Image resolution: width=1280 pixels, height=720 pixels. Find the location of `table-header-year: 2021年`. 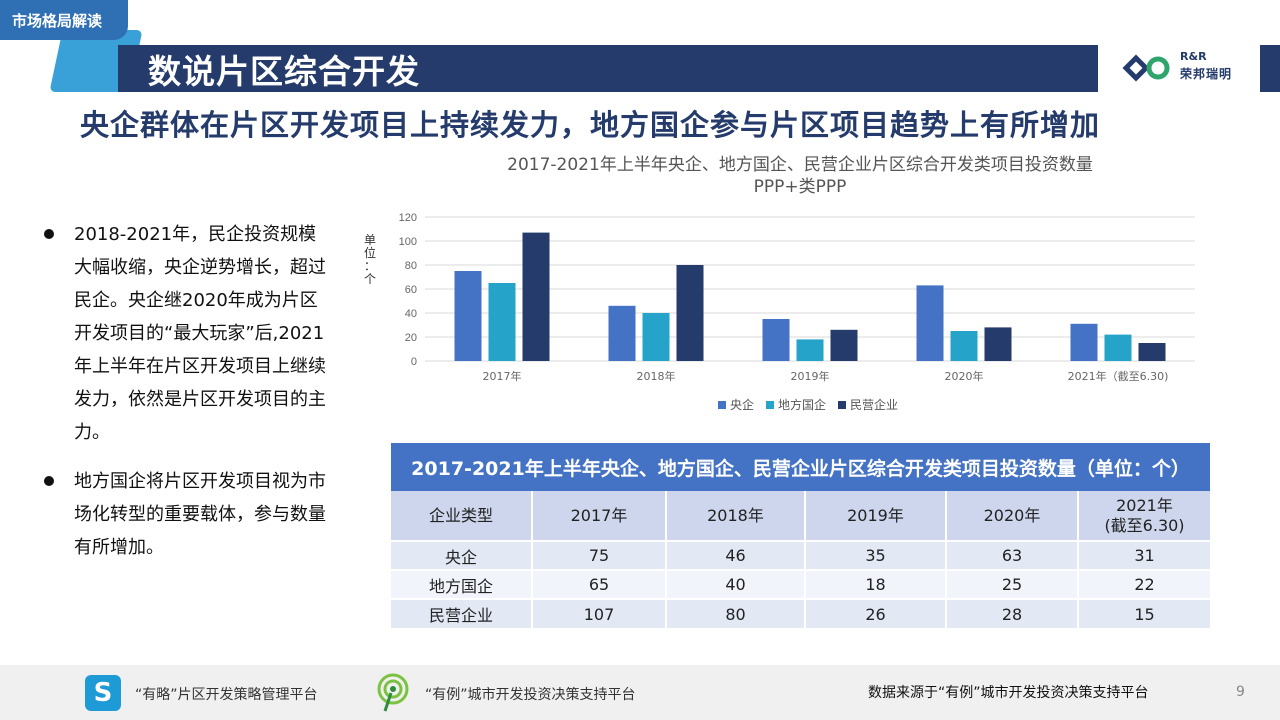

table-header-year: 2021年 is located at coordinates (1144, 505).